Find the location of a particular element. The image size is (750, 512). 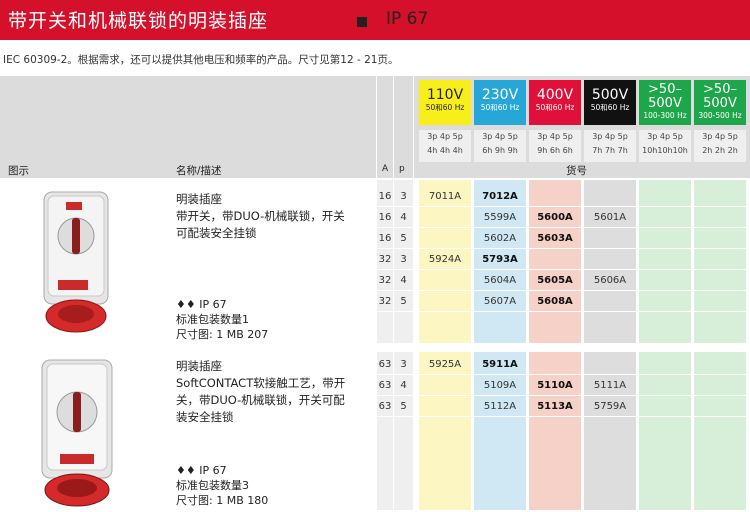

pole-hour-cell: 3p 4p 5p 2h 2h 2h is located at coordinates (720, 146).